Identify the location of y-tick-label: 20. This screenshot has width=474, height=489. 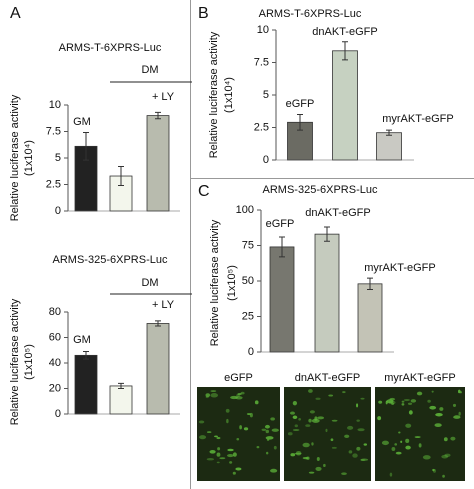
(55, 388).